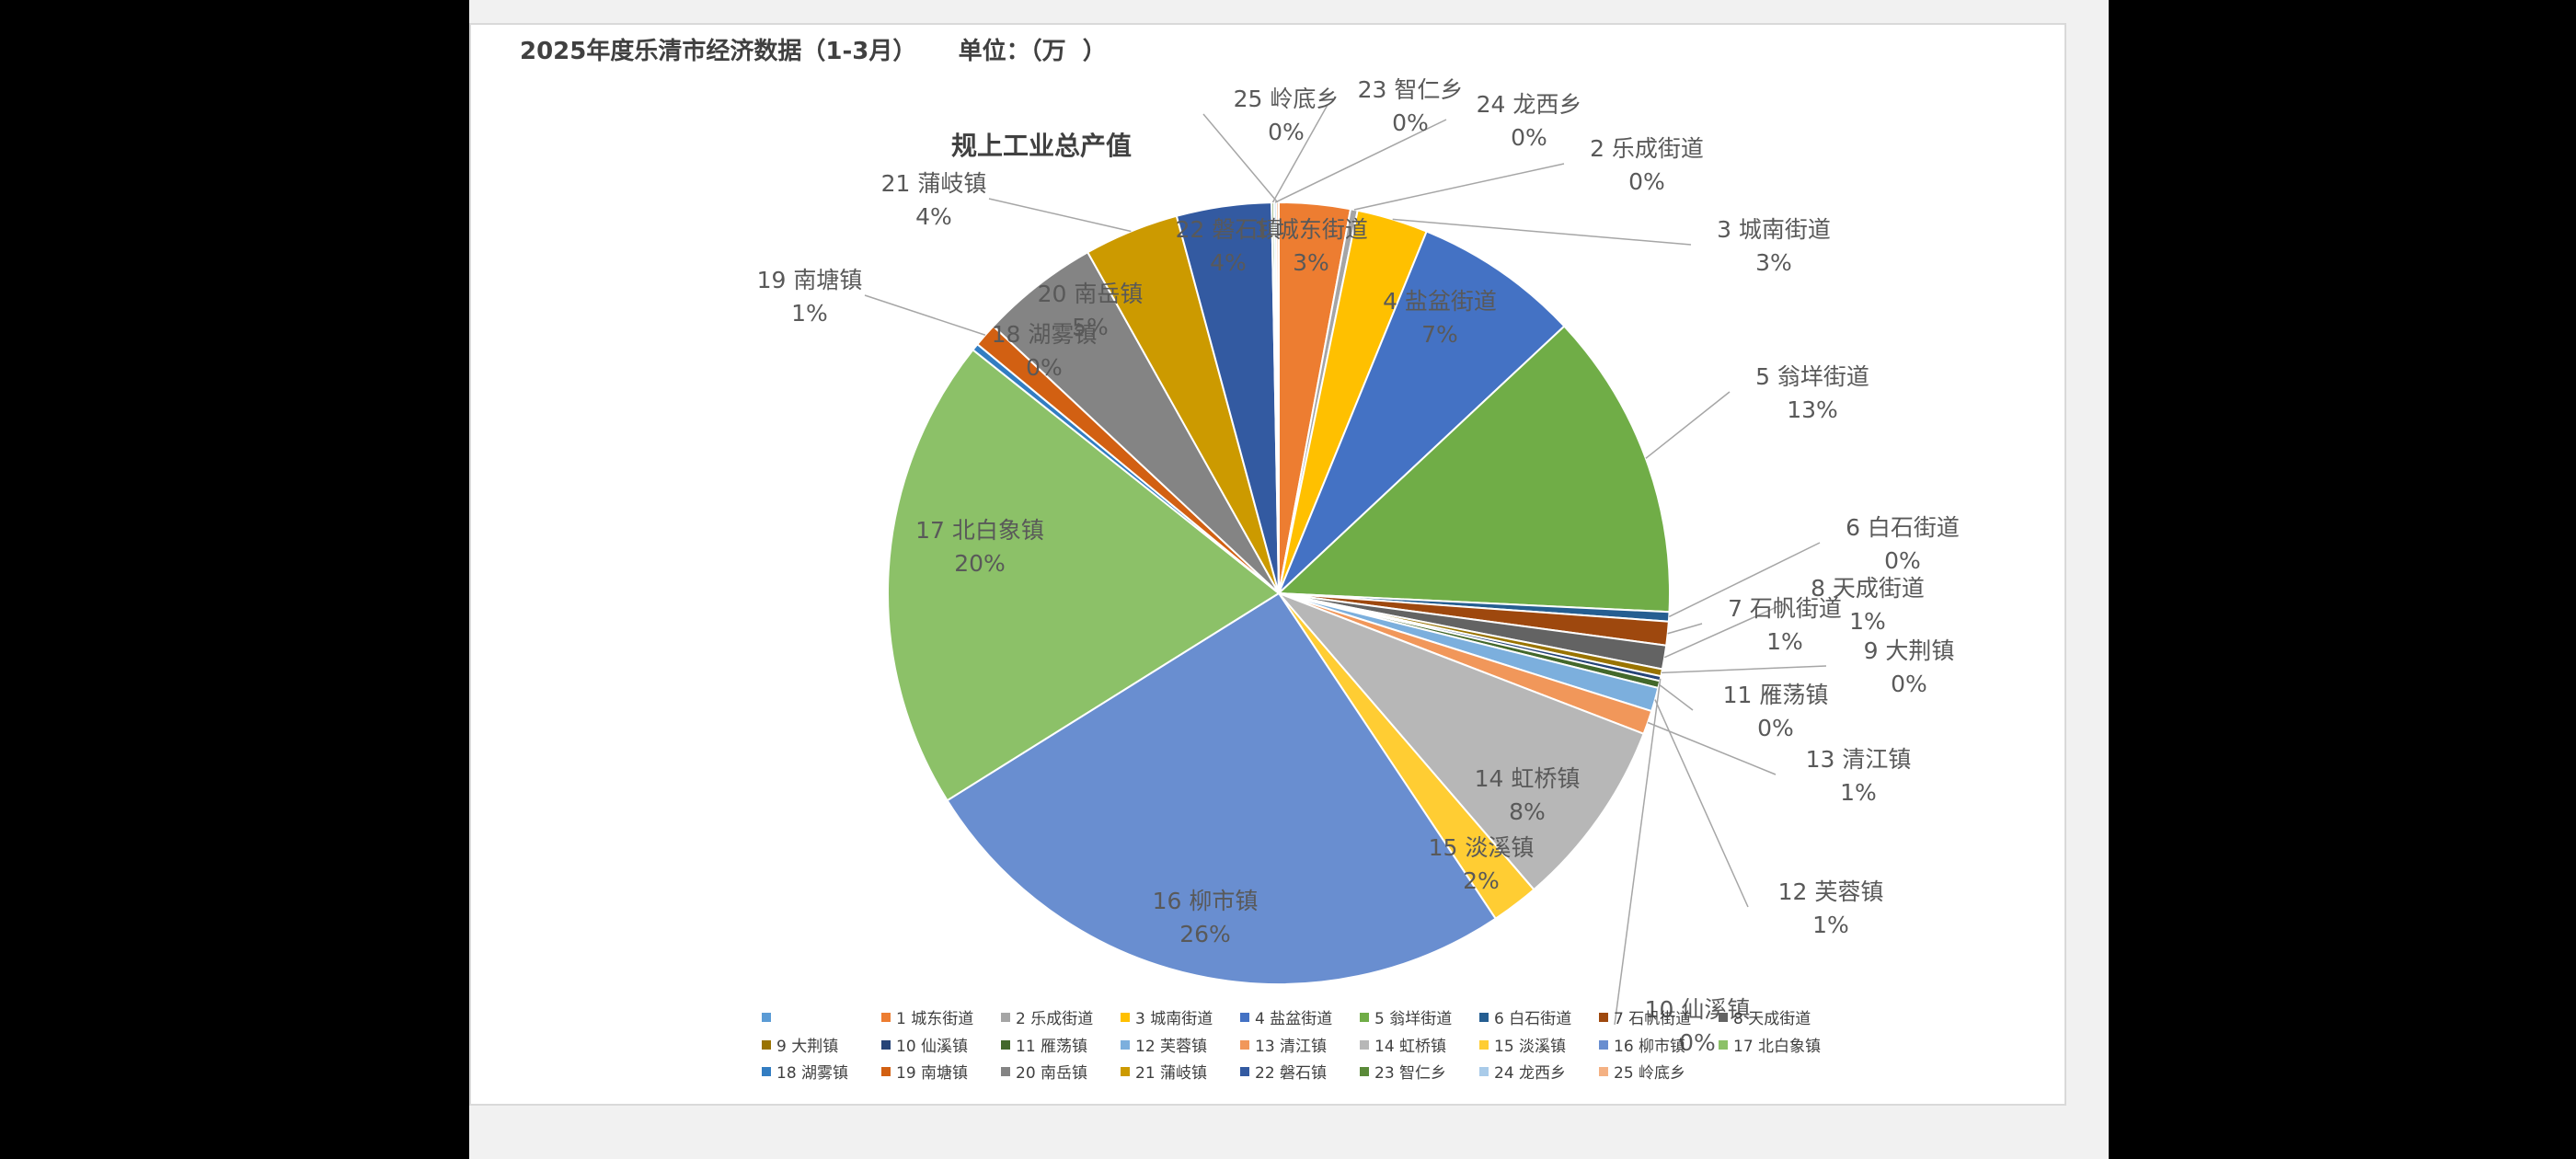  Describe the element at coordinates (1903, 527) in the screenshot. I see `slice-category-label: 6 白石街道` at that location.